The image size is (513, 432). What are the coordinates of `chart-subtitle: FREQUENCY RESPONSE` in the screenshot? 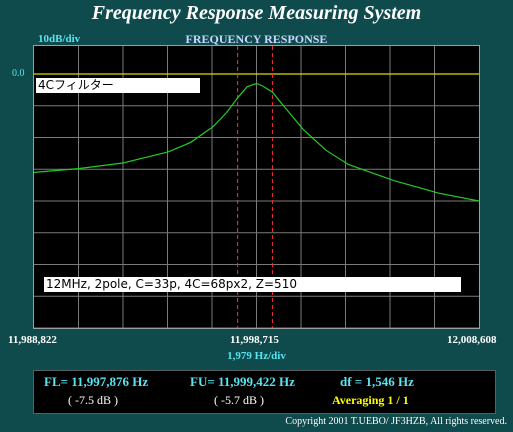 It's located at (256, 39).